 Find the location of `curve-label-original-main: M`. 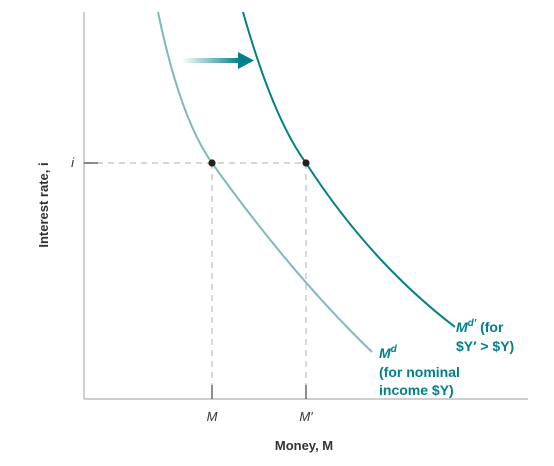

curve-label-original-main: M is located at coordinates (385, 353).